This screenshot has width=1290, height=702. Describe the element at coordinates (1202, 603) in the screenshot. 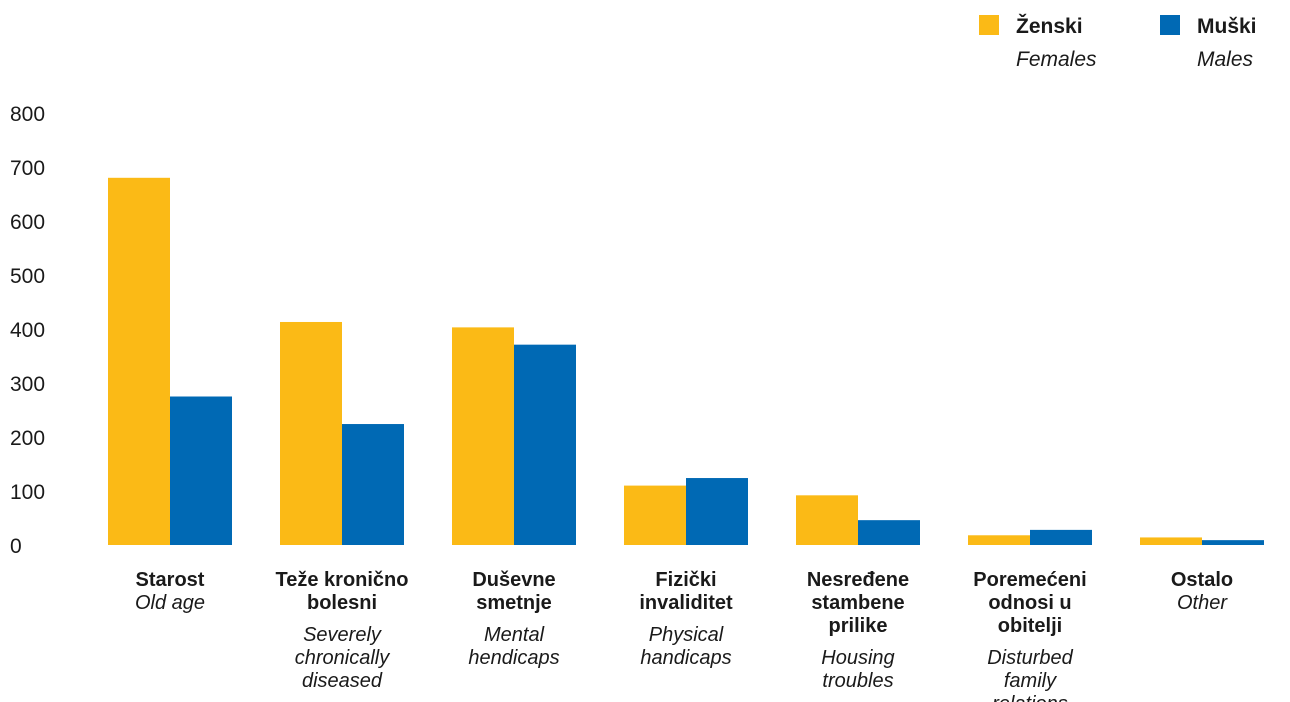

I see `category-english-name: Other` at that location.